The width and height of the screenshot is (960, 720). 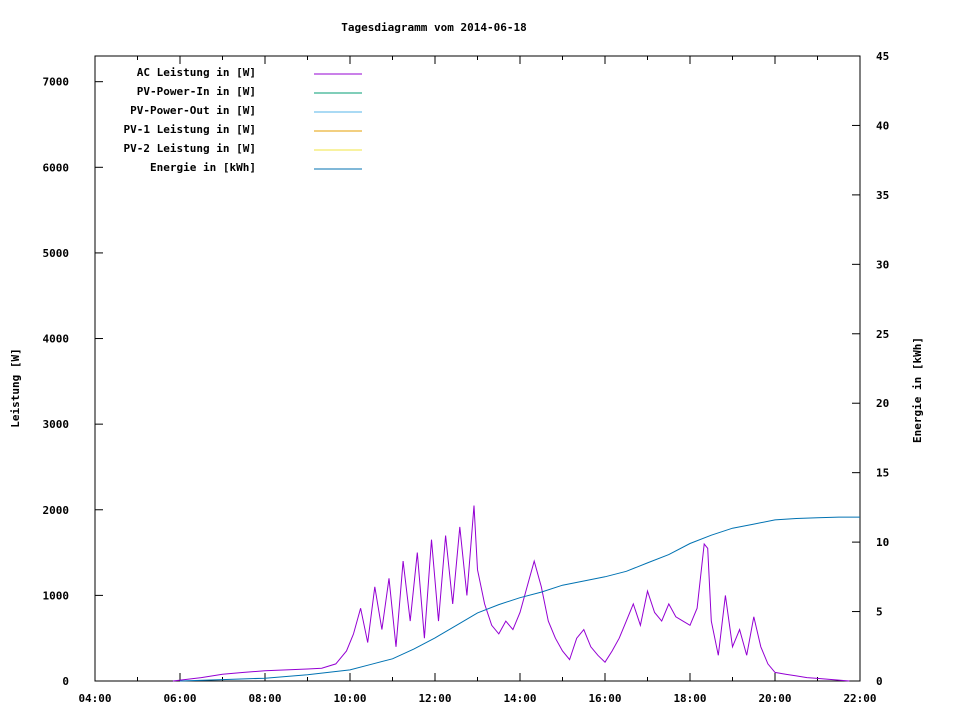 I want to click on y-axis-left-label: Leistung [W], so click(x=15, y=387).